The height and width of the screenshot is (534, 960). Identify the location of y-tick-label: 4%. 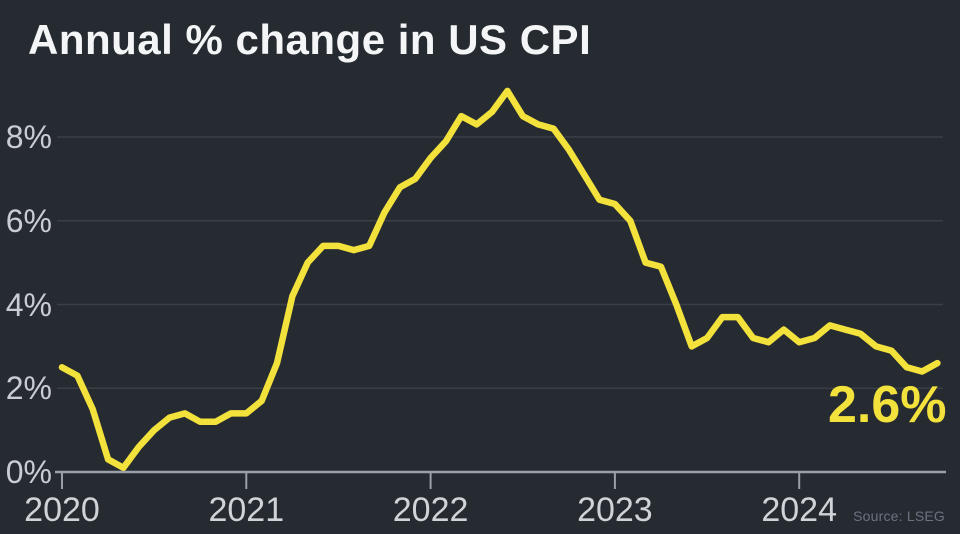
(28, 304).